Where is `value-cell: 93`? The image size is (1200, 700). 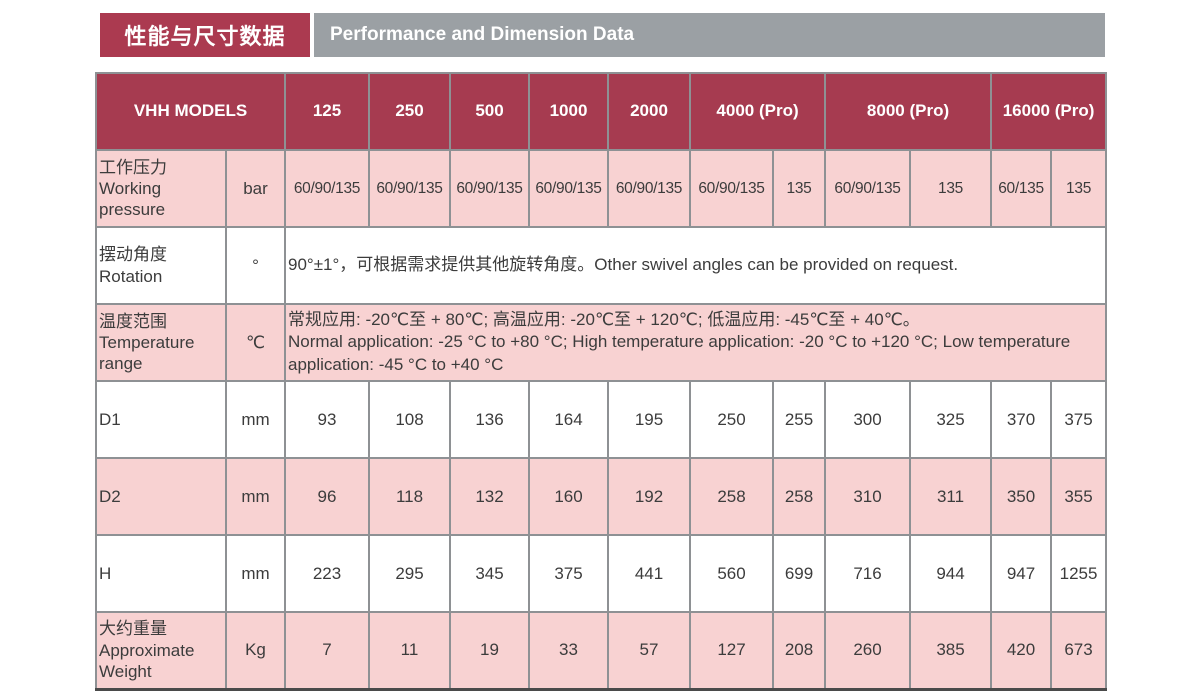 value-cell: 93 is located at coordinates (327, 419).